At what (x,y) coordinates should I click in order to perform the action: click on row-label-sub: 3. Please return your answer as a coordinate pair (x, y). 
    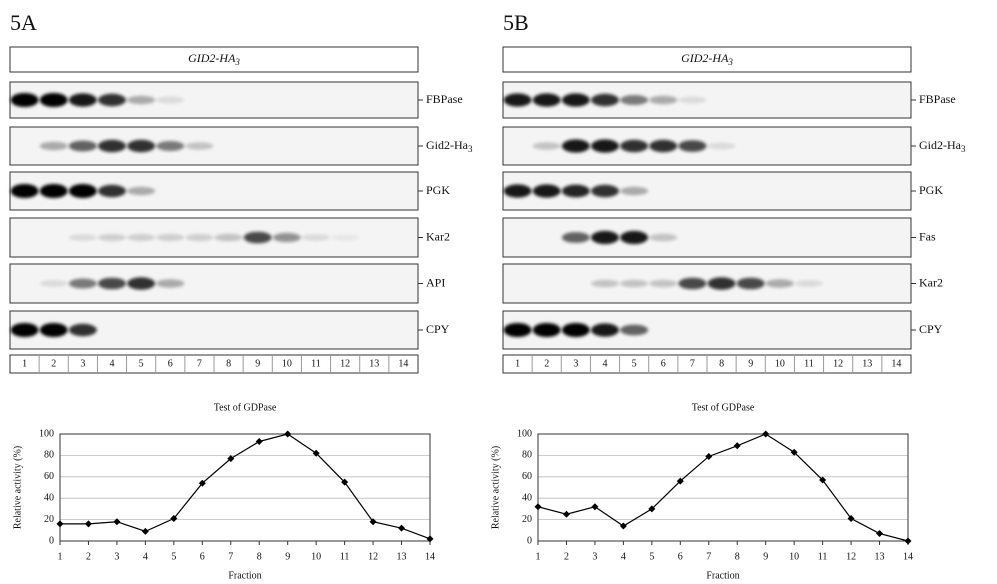
    Looking at the image, I should click on (470, 149).